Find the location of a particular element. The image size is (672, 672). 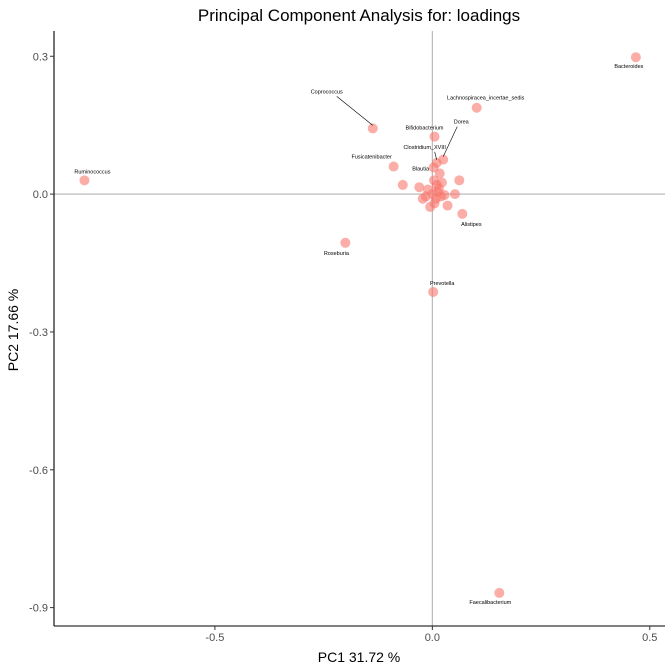

point-label: Prevotella is located at coordinates (442, 284).